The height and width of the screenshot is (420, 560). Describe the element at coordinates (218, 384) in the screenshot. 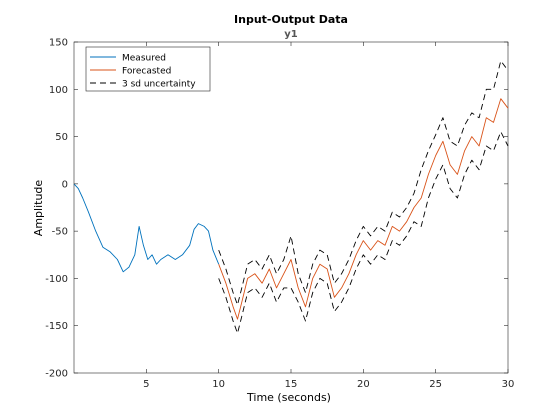

I see `x-tick-label: 10` at that location.